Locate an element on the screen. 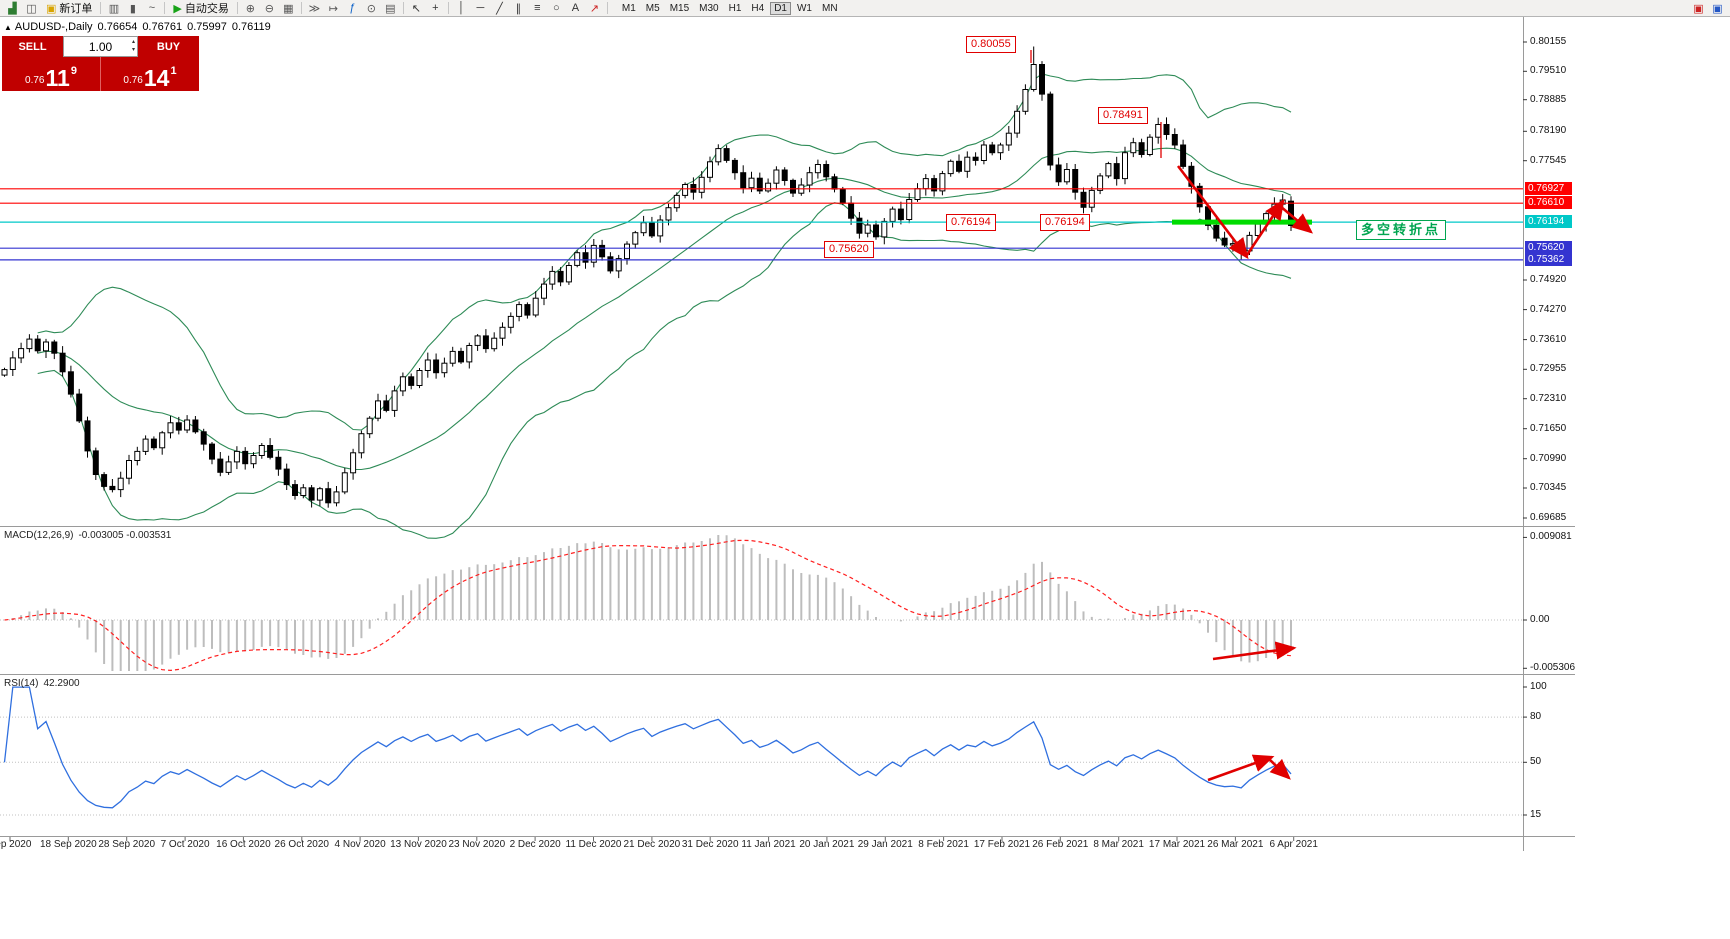 This screenshot has height=939, width=1730. sell-price-prefix: 0.76 is located at coordinates (35, 80).